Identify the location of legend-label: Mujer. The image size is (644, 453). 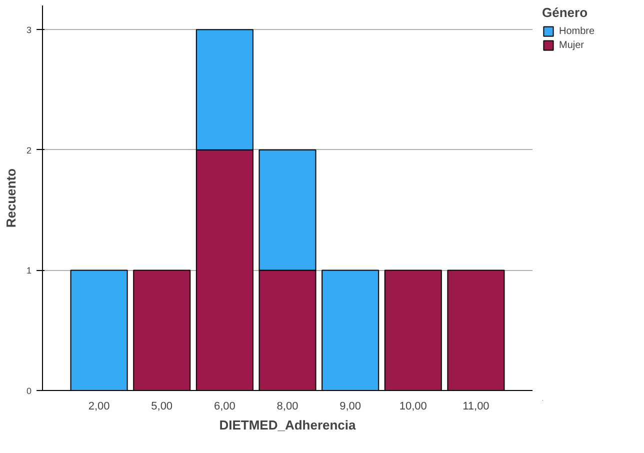
(571, 45).